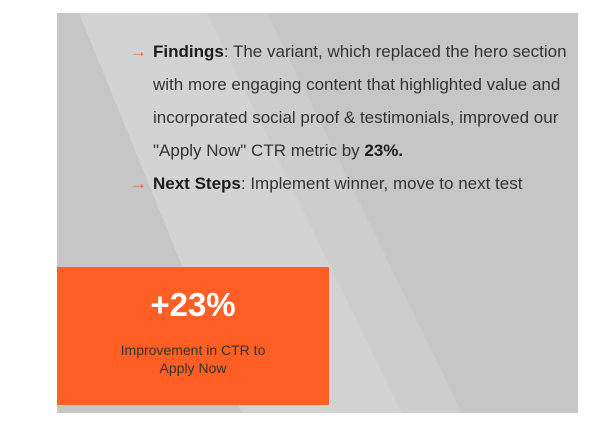 The image size is (604, 431). What do you see at coordinates (188, 51) in the screenshot?
I see `findings-label: Findings` at bounding box center [188, 51].